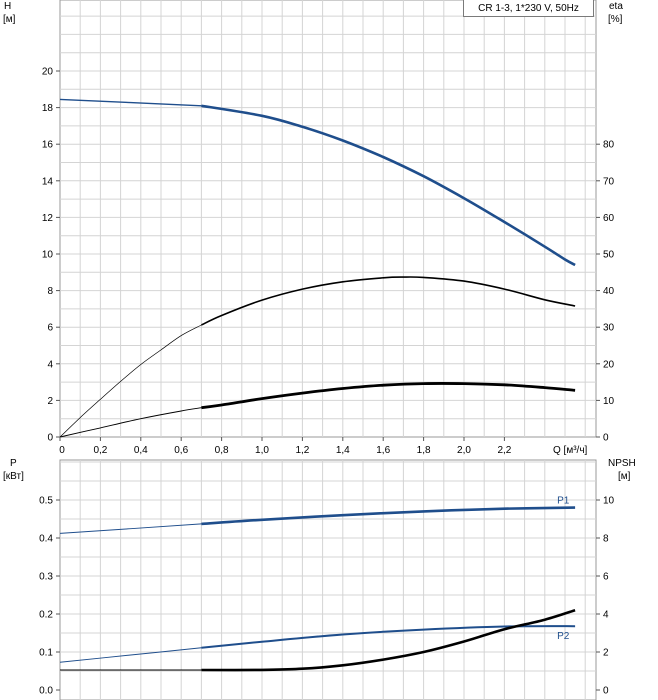 Image resolution: width=658 pixels, height=700 pixels. Describe the element at coordinates (222, 450) in the screenshot. I see `x-tick-label: 0,8` at that location.